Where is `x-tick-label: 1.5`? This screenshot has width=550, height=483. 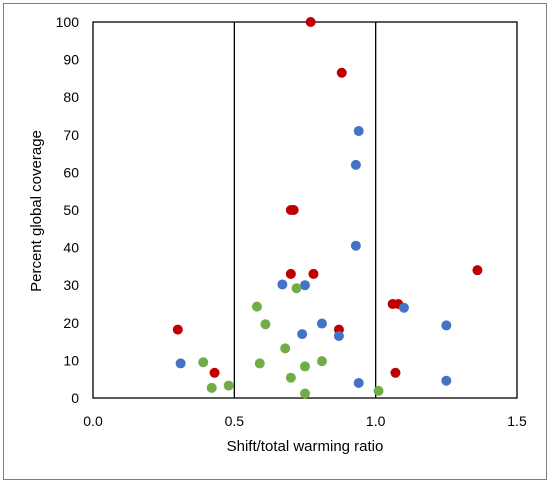 x-tick-label: 1.5 is located at coordinates (517, 421).